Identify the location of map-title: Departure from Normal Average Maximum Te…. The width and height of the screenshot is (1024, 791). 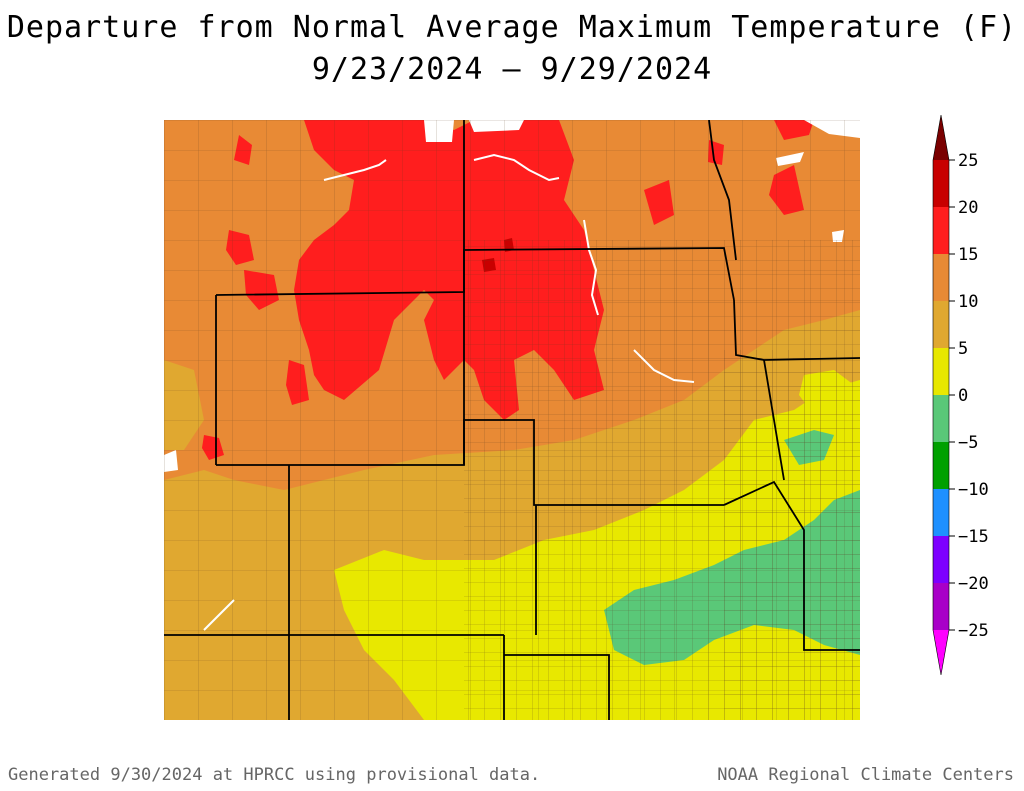
(512, 27).